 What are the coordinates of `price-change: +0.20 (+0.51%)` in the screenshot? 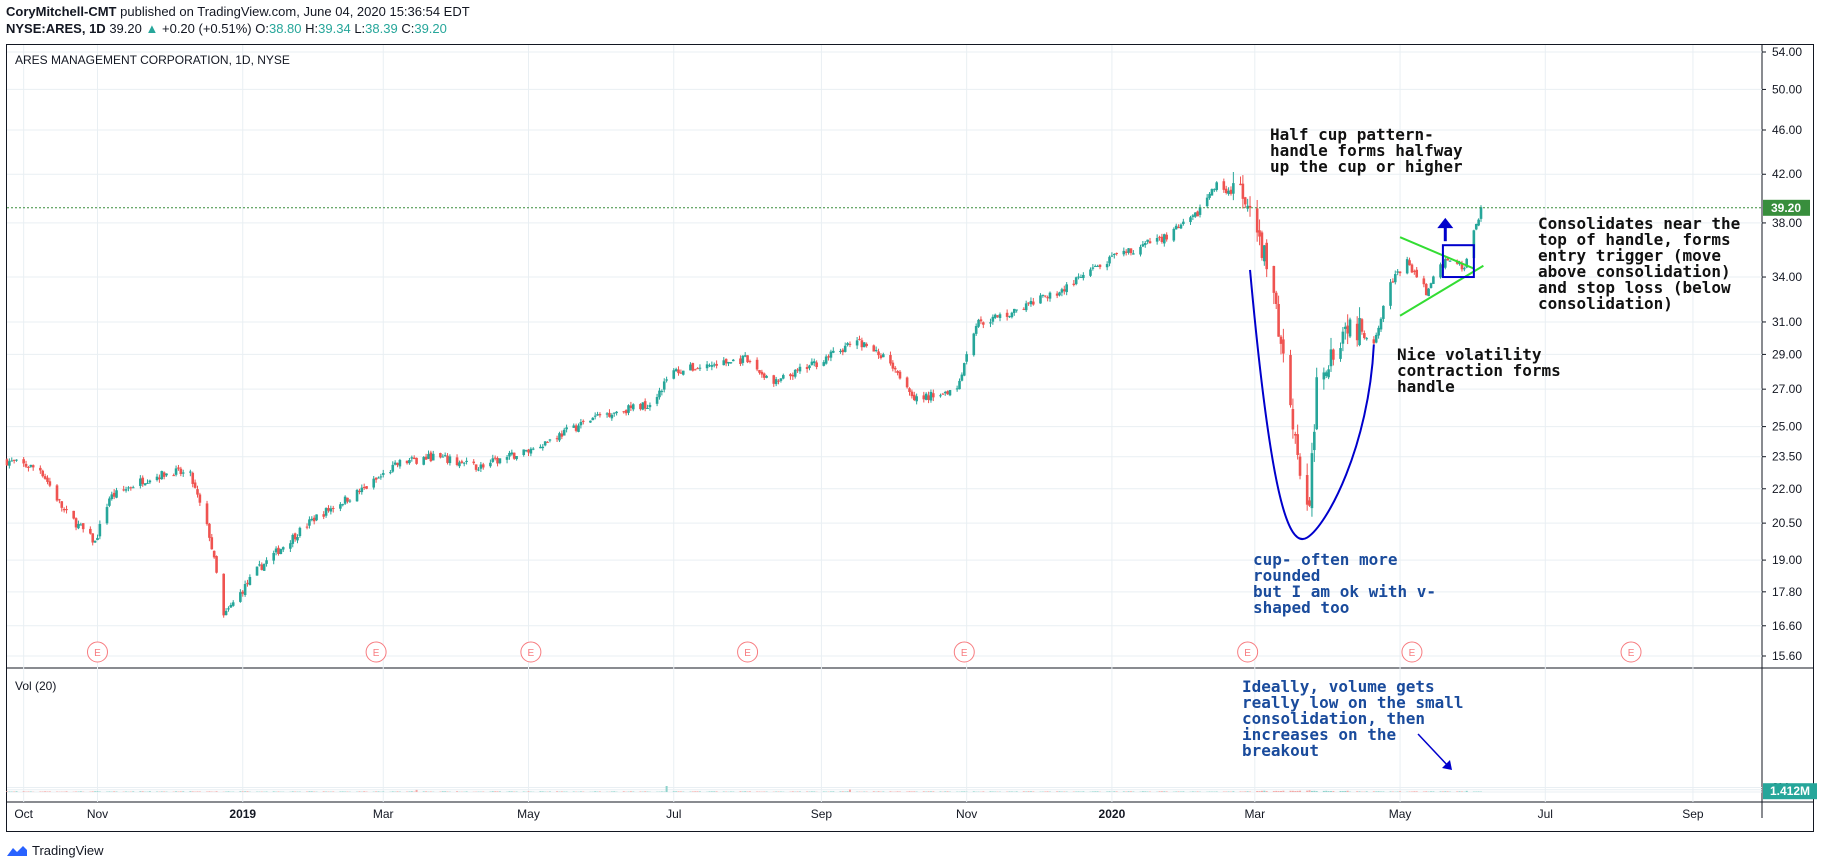 It's located at (207, 28).